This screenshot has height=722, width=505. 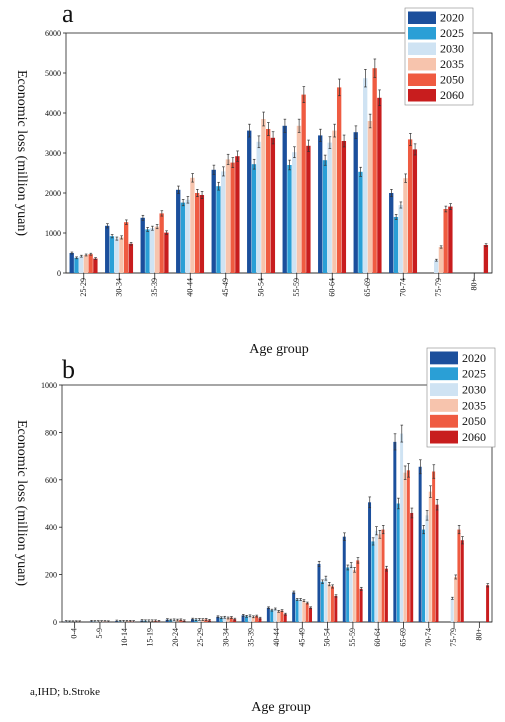 What do you see at coordinates (55, 622) in the screenshot?
I see `y-tick-label: 0` at bounding box center [55, 622].